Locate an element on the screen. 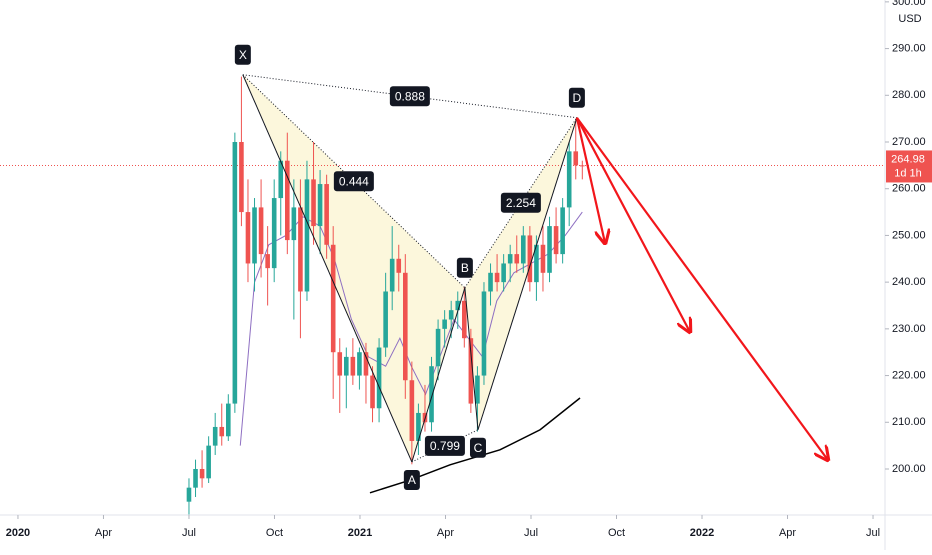 This screenshot has width=932, height=555. last-price-label: 264.98 is located at coordinates (908, 159).